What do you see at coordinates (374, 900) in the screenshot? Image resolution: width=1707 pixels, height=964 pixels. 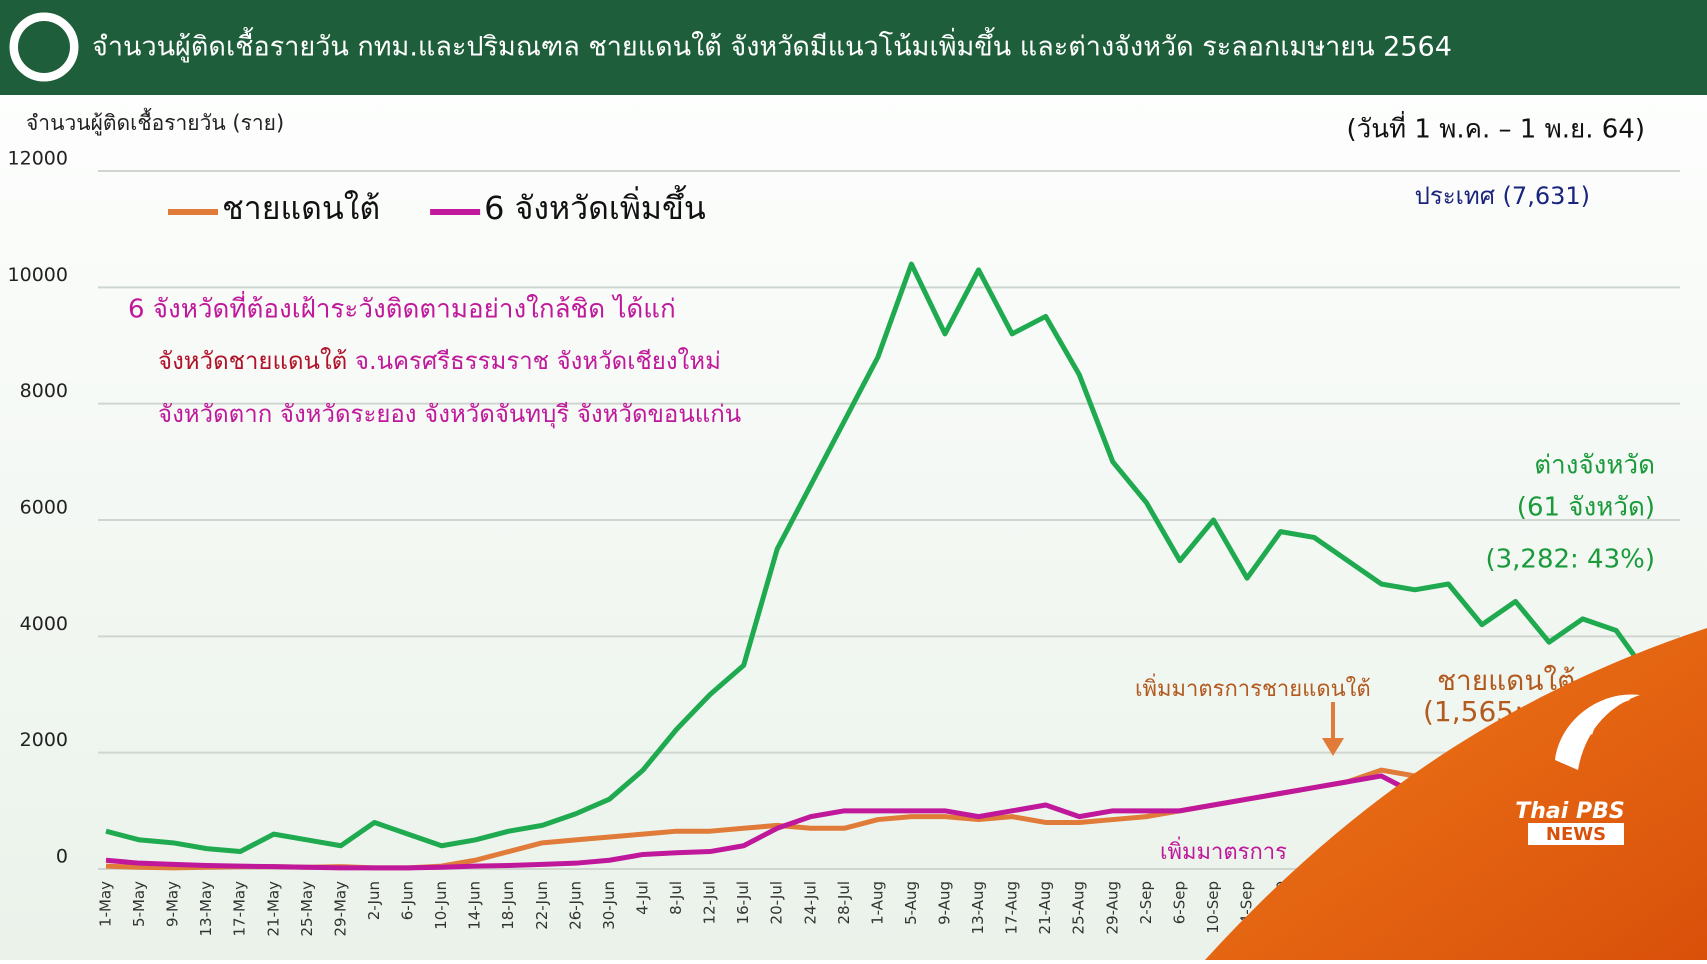 I see `x-tick-label: 2-Jun` at bounding box center [374, 900].